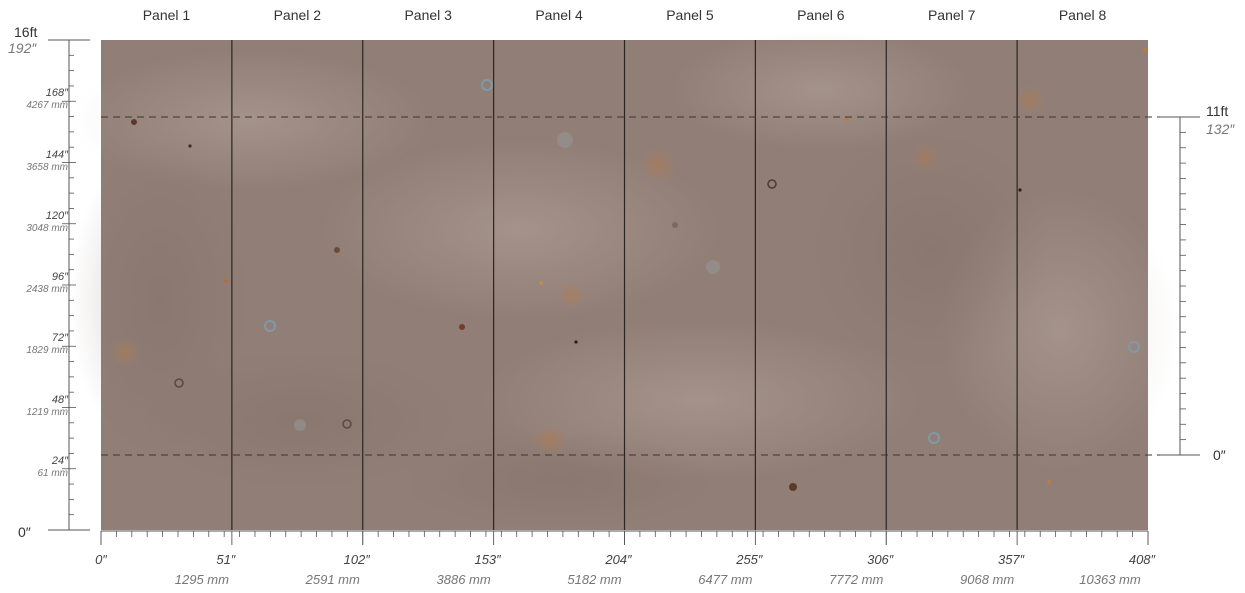  What do you see at coordinates (1142, 559) in the screenshot?
I see `bottom-axis-inch-label: 408″` at bounding box center [1142, 559].